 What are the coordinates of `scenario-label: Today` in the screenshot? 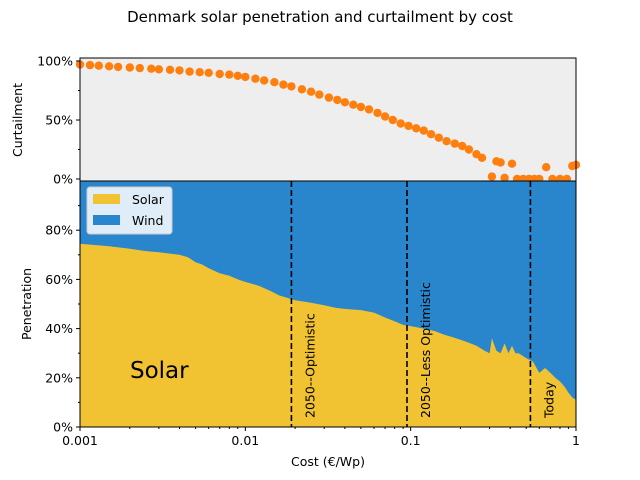 It's located at (548, 400).